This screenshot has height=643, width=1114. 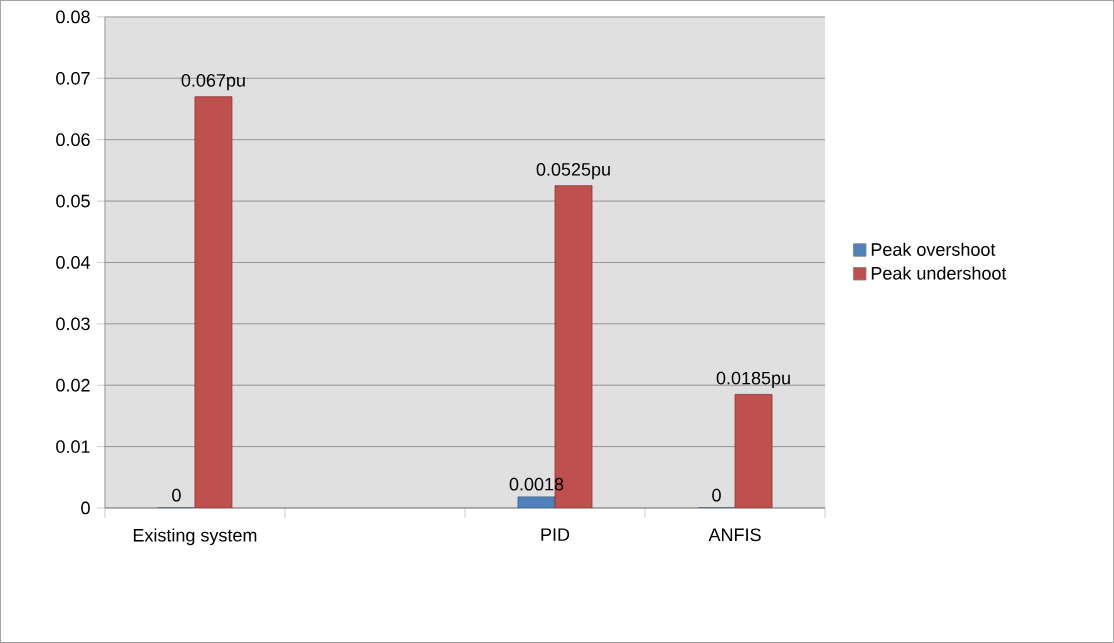 I want to click on x-tick-label: Existing system, so click(x=195, y=537).